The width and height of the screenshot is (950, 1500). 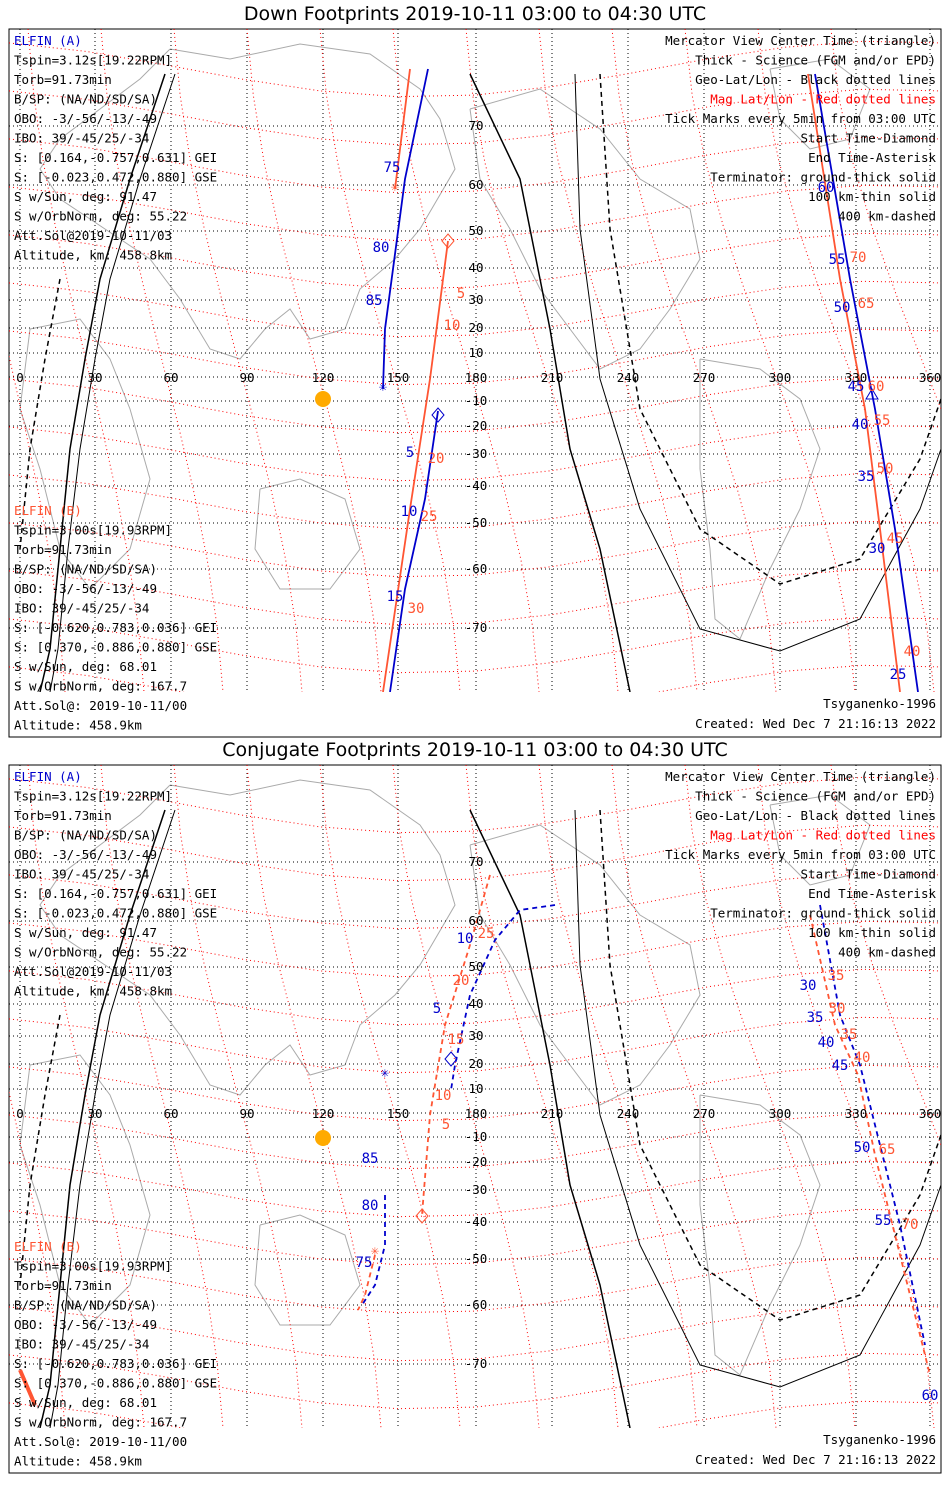 What do you see at coordinates (862, 1148) in the screenshot?
I see `elfin-a-tick-label: 50` at bounding box center [862, 1148].